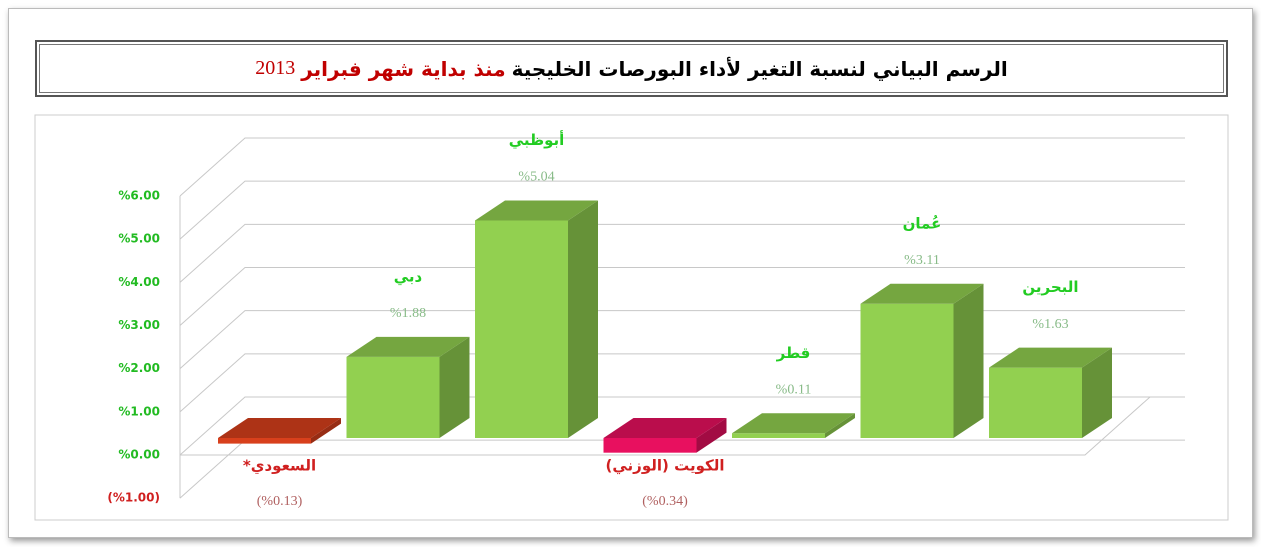 The width and height of the screenshot is (1261, 547). I want to click on value-label: %1.88, so click(408, 313).